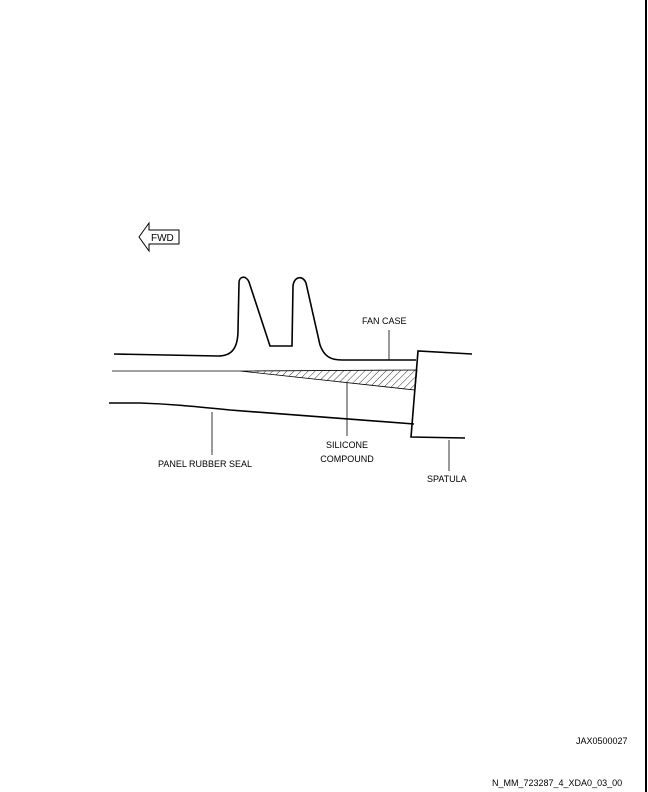 This screenshot has height=792, width=648. Describe the element at coordinates (347, 445) in the screenshot. I see `silicone-label-line1: SILICONE` at that location.